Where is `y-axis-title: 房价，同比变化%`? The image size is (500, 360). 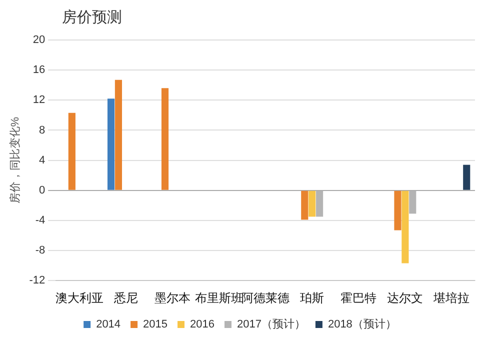
y-axis-title: 房价，同比变化% is located at coordinates (15, 160).